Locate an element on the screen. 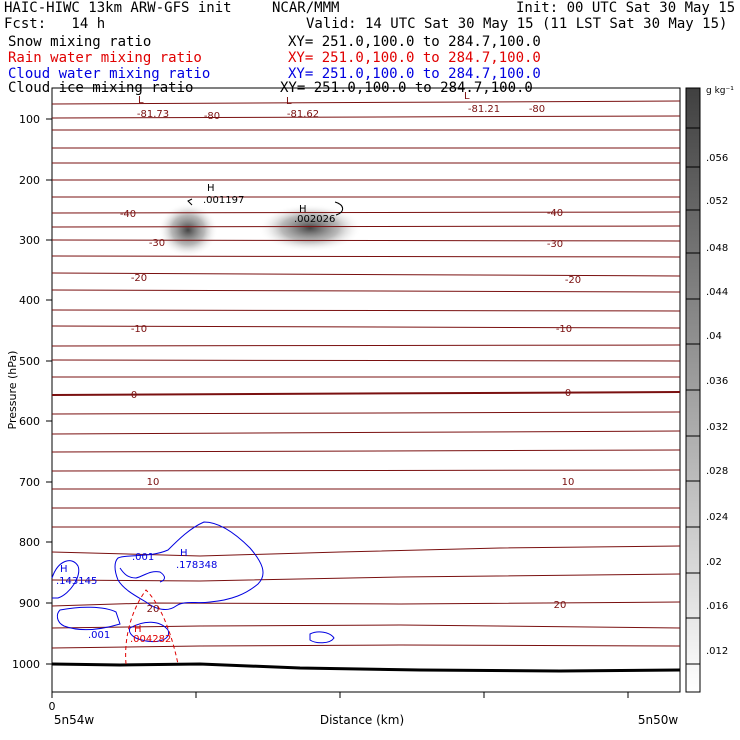 The image size is (740, 740). temp-label: -81.21 is located at coordinates (484, 109).